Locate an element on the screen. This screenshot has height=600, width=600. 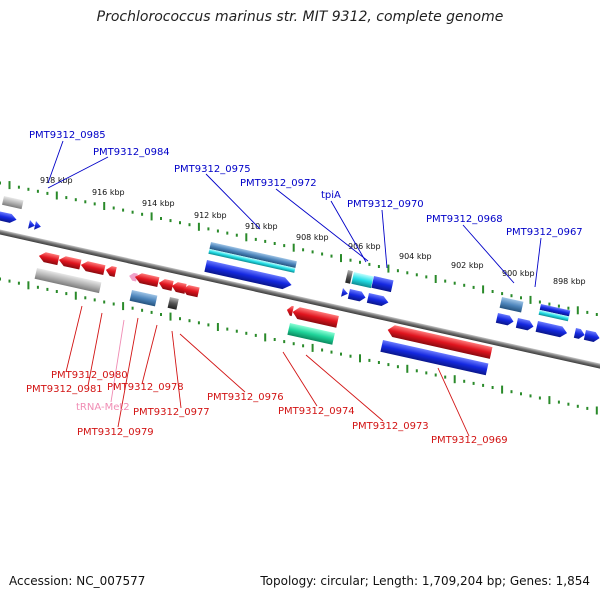
scale-label: 914 kbp is located at coordinates (158, 203).